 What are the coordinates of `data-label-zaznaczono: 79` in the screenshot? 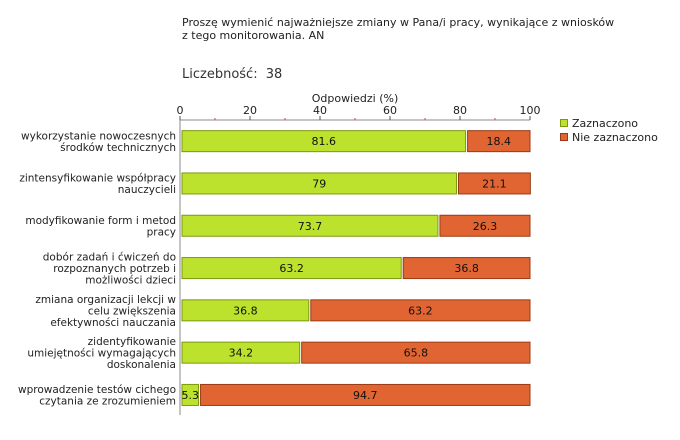 It's located at (319, 183).